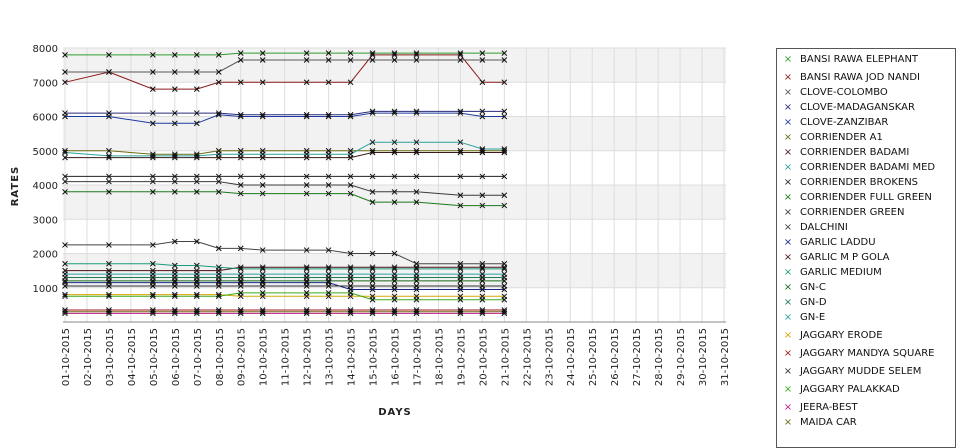 Image resolution: width=975 pixels, height=448 pixels. What do you see at coordinates (813, 287) in the screenshot?
I see `legend-label: GN-C` at bounding box center [813, 287].